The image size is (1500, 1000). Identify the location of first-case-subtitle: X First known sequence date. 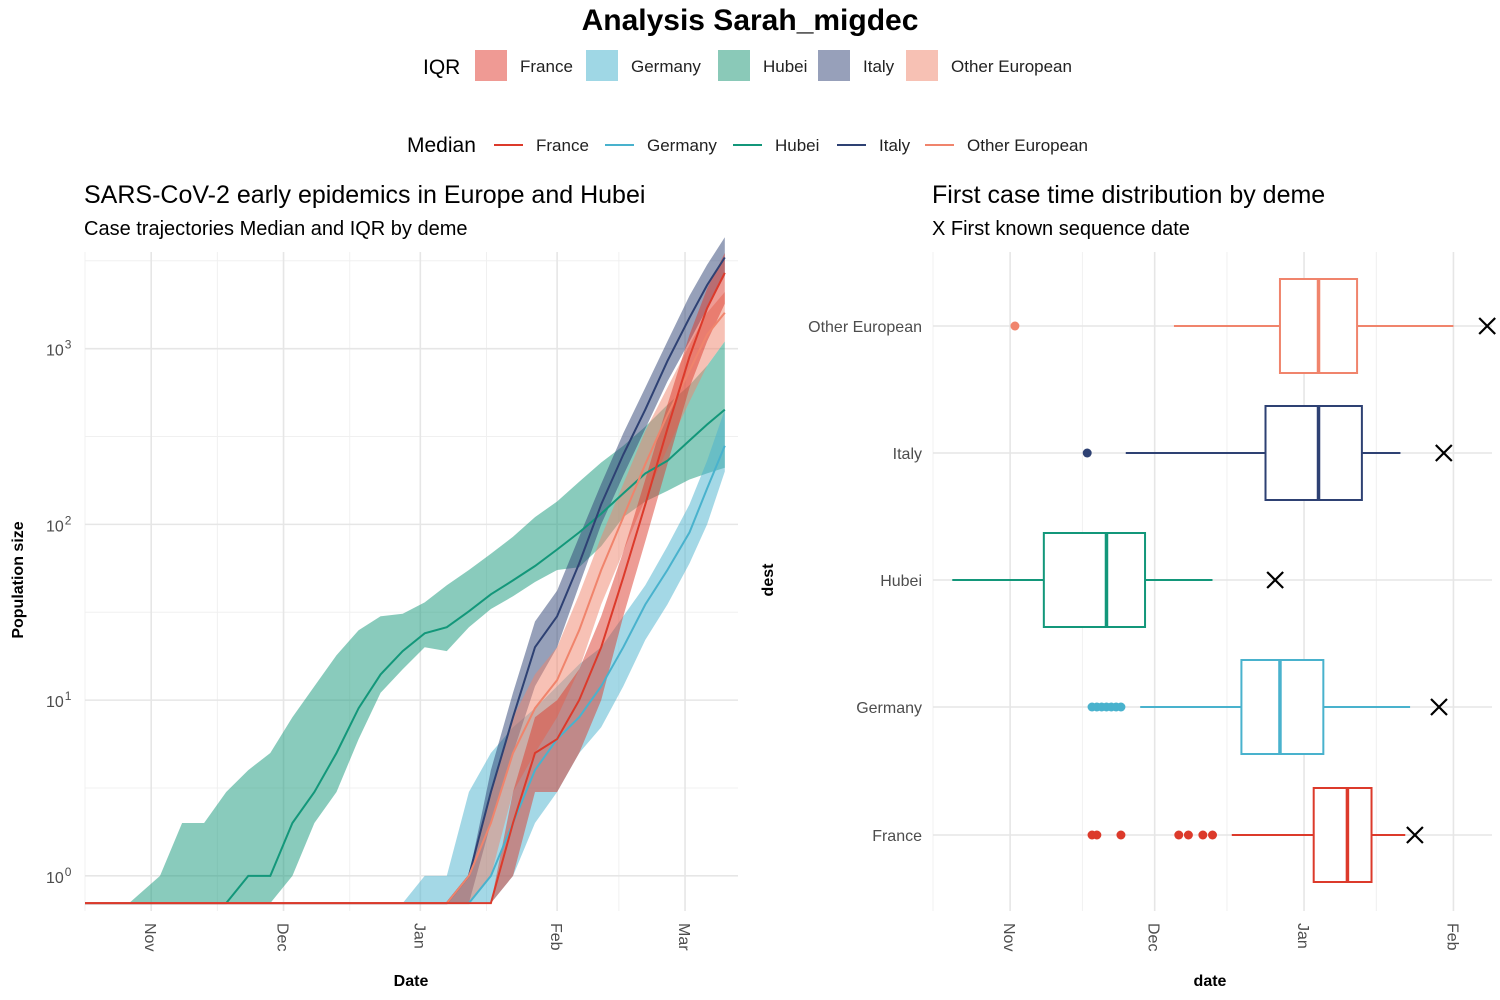
(1061, 229).